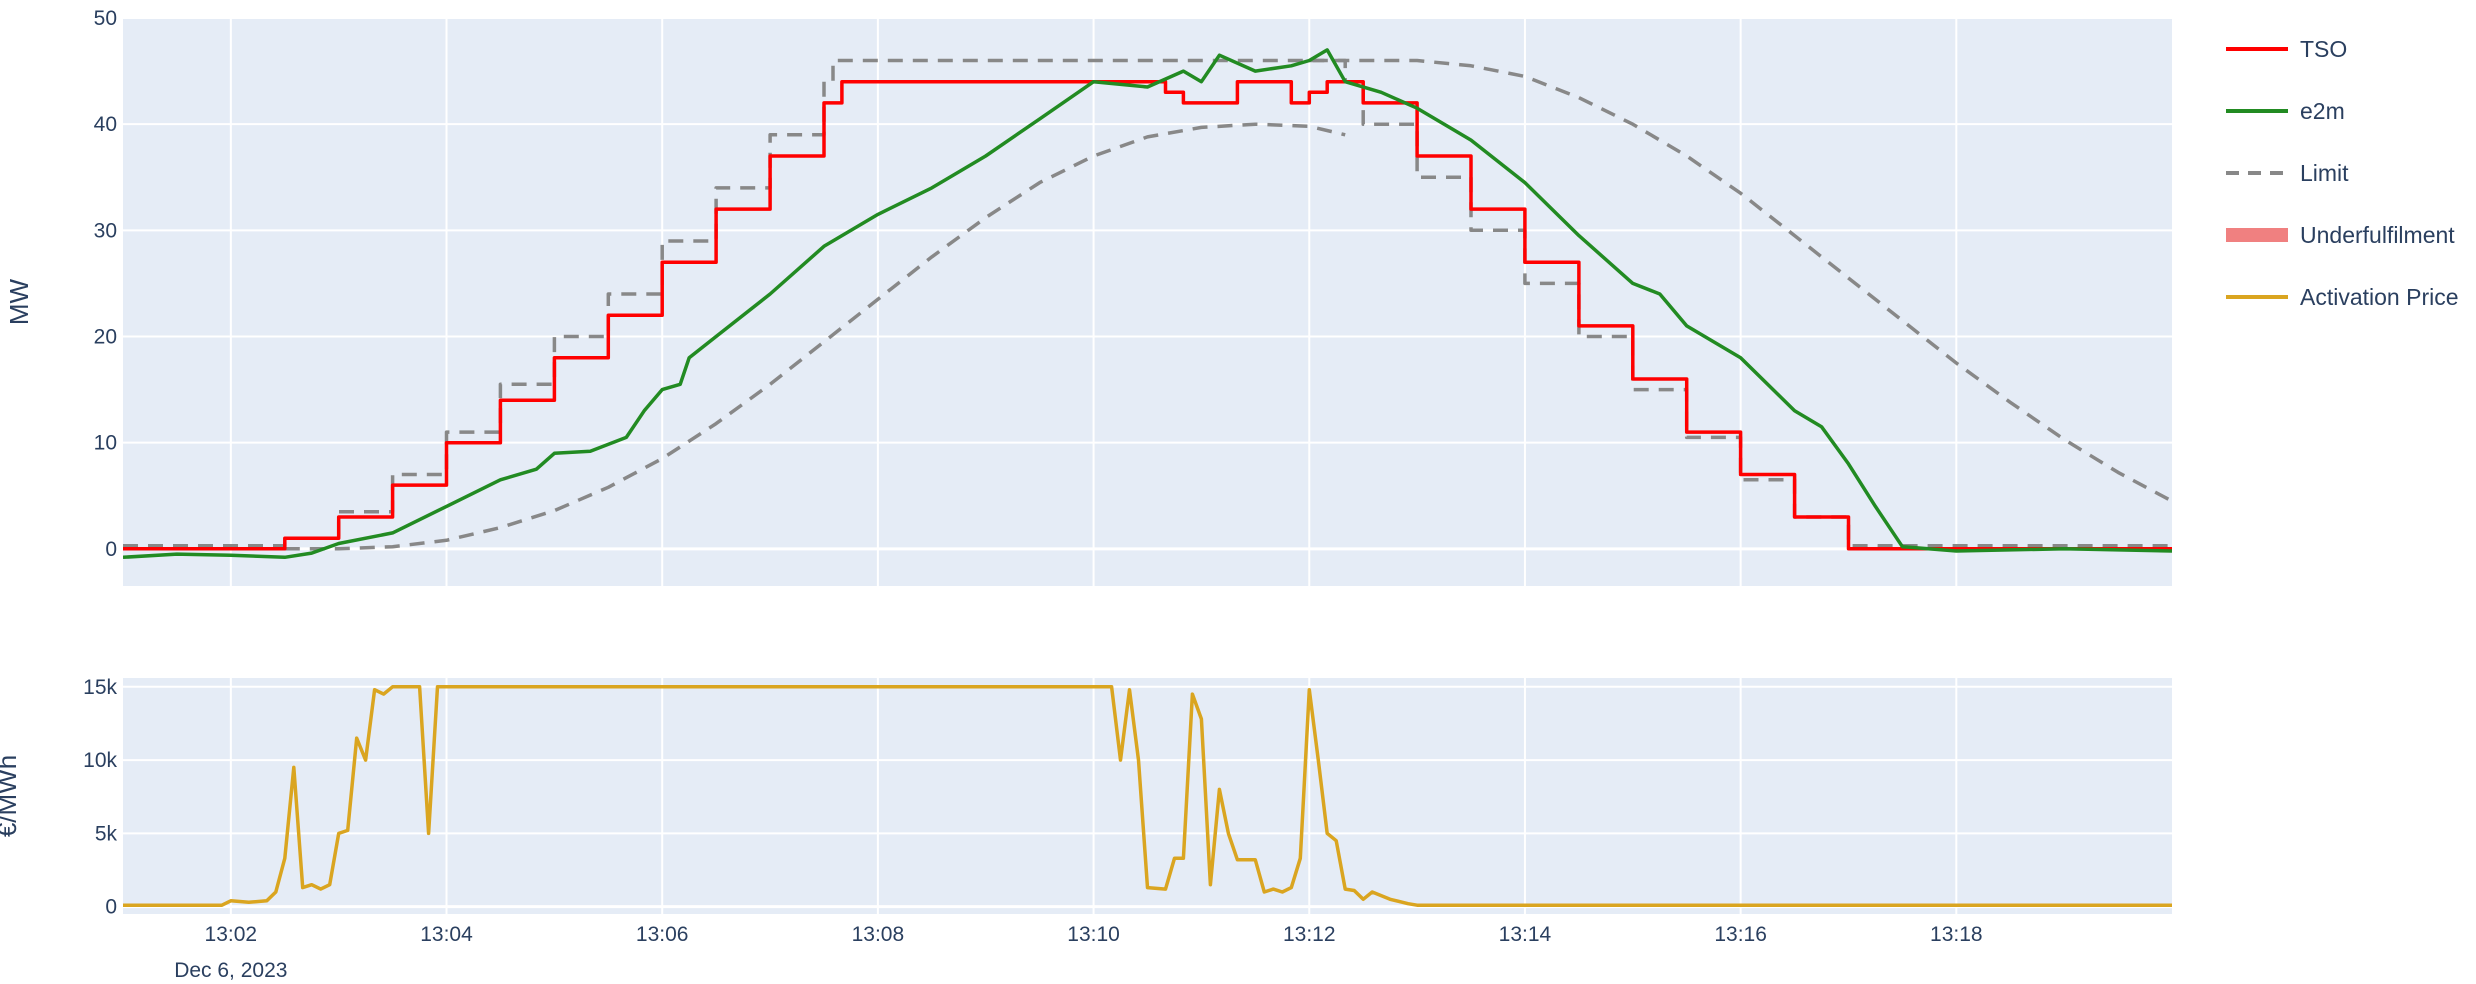 The height and width of the screenshot is (984, 2476). I want to click on y-tick-label: 40, so click(105, 124).